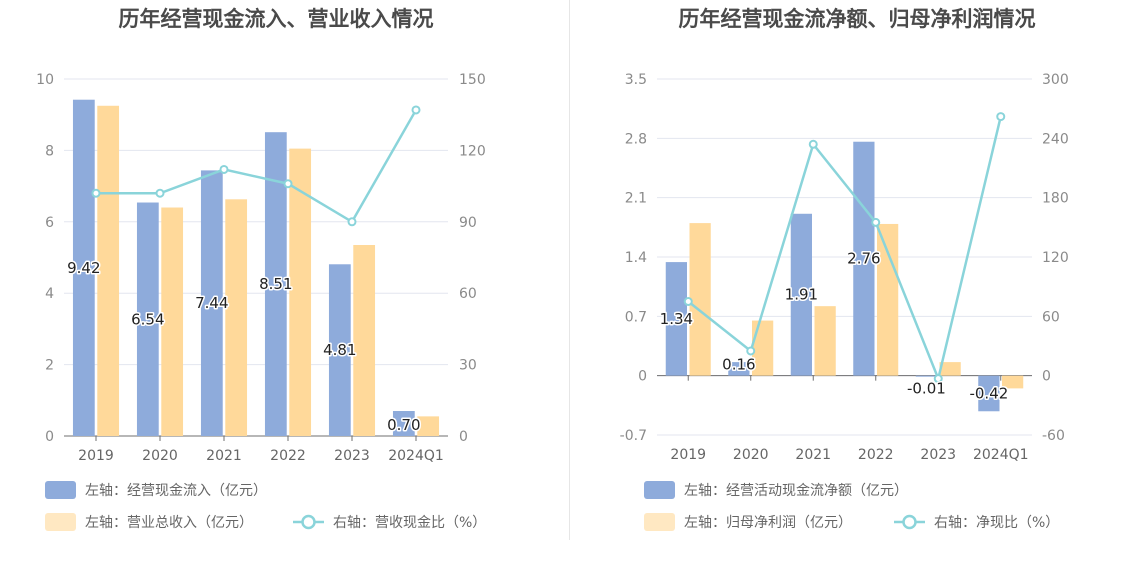 This screenshot has height=586, width=1134. Describe the element at coordinates (308, 522) in the screenshot. I see `chart0-legend-swatch-point` at that location.